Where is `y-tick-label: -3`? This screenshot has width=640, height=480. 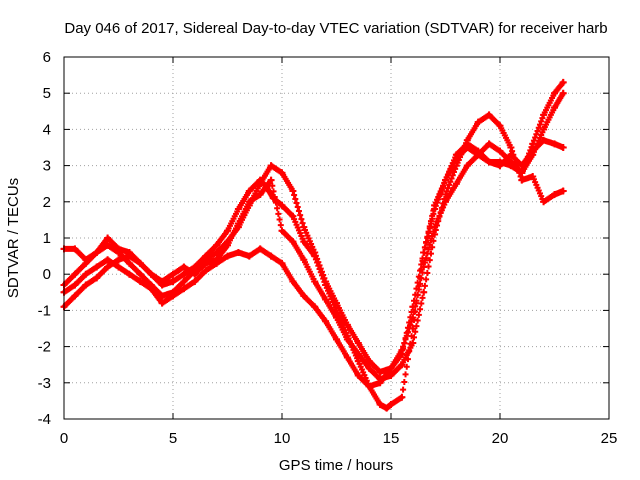 y-tick-label: -3 is located at coordinates (44, 383).